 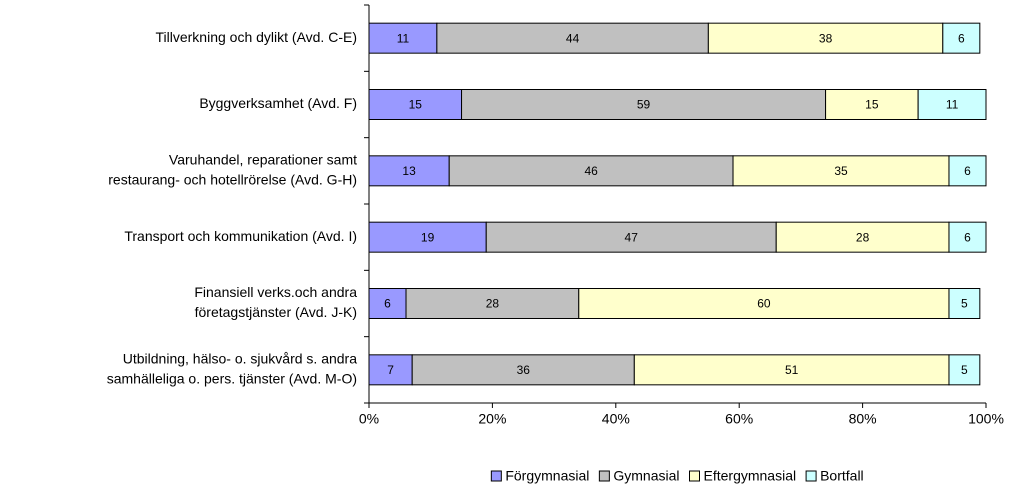 I want to click on category-label: Byggverksamhet (Avd. F), so click(x=278, y=103).